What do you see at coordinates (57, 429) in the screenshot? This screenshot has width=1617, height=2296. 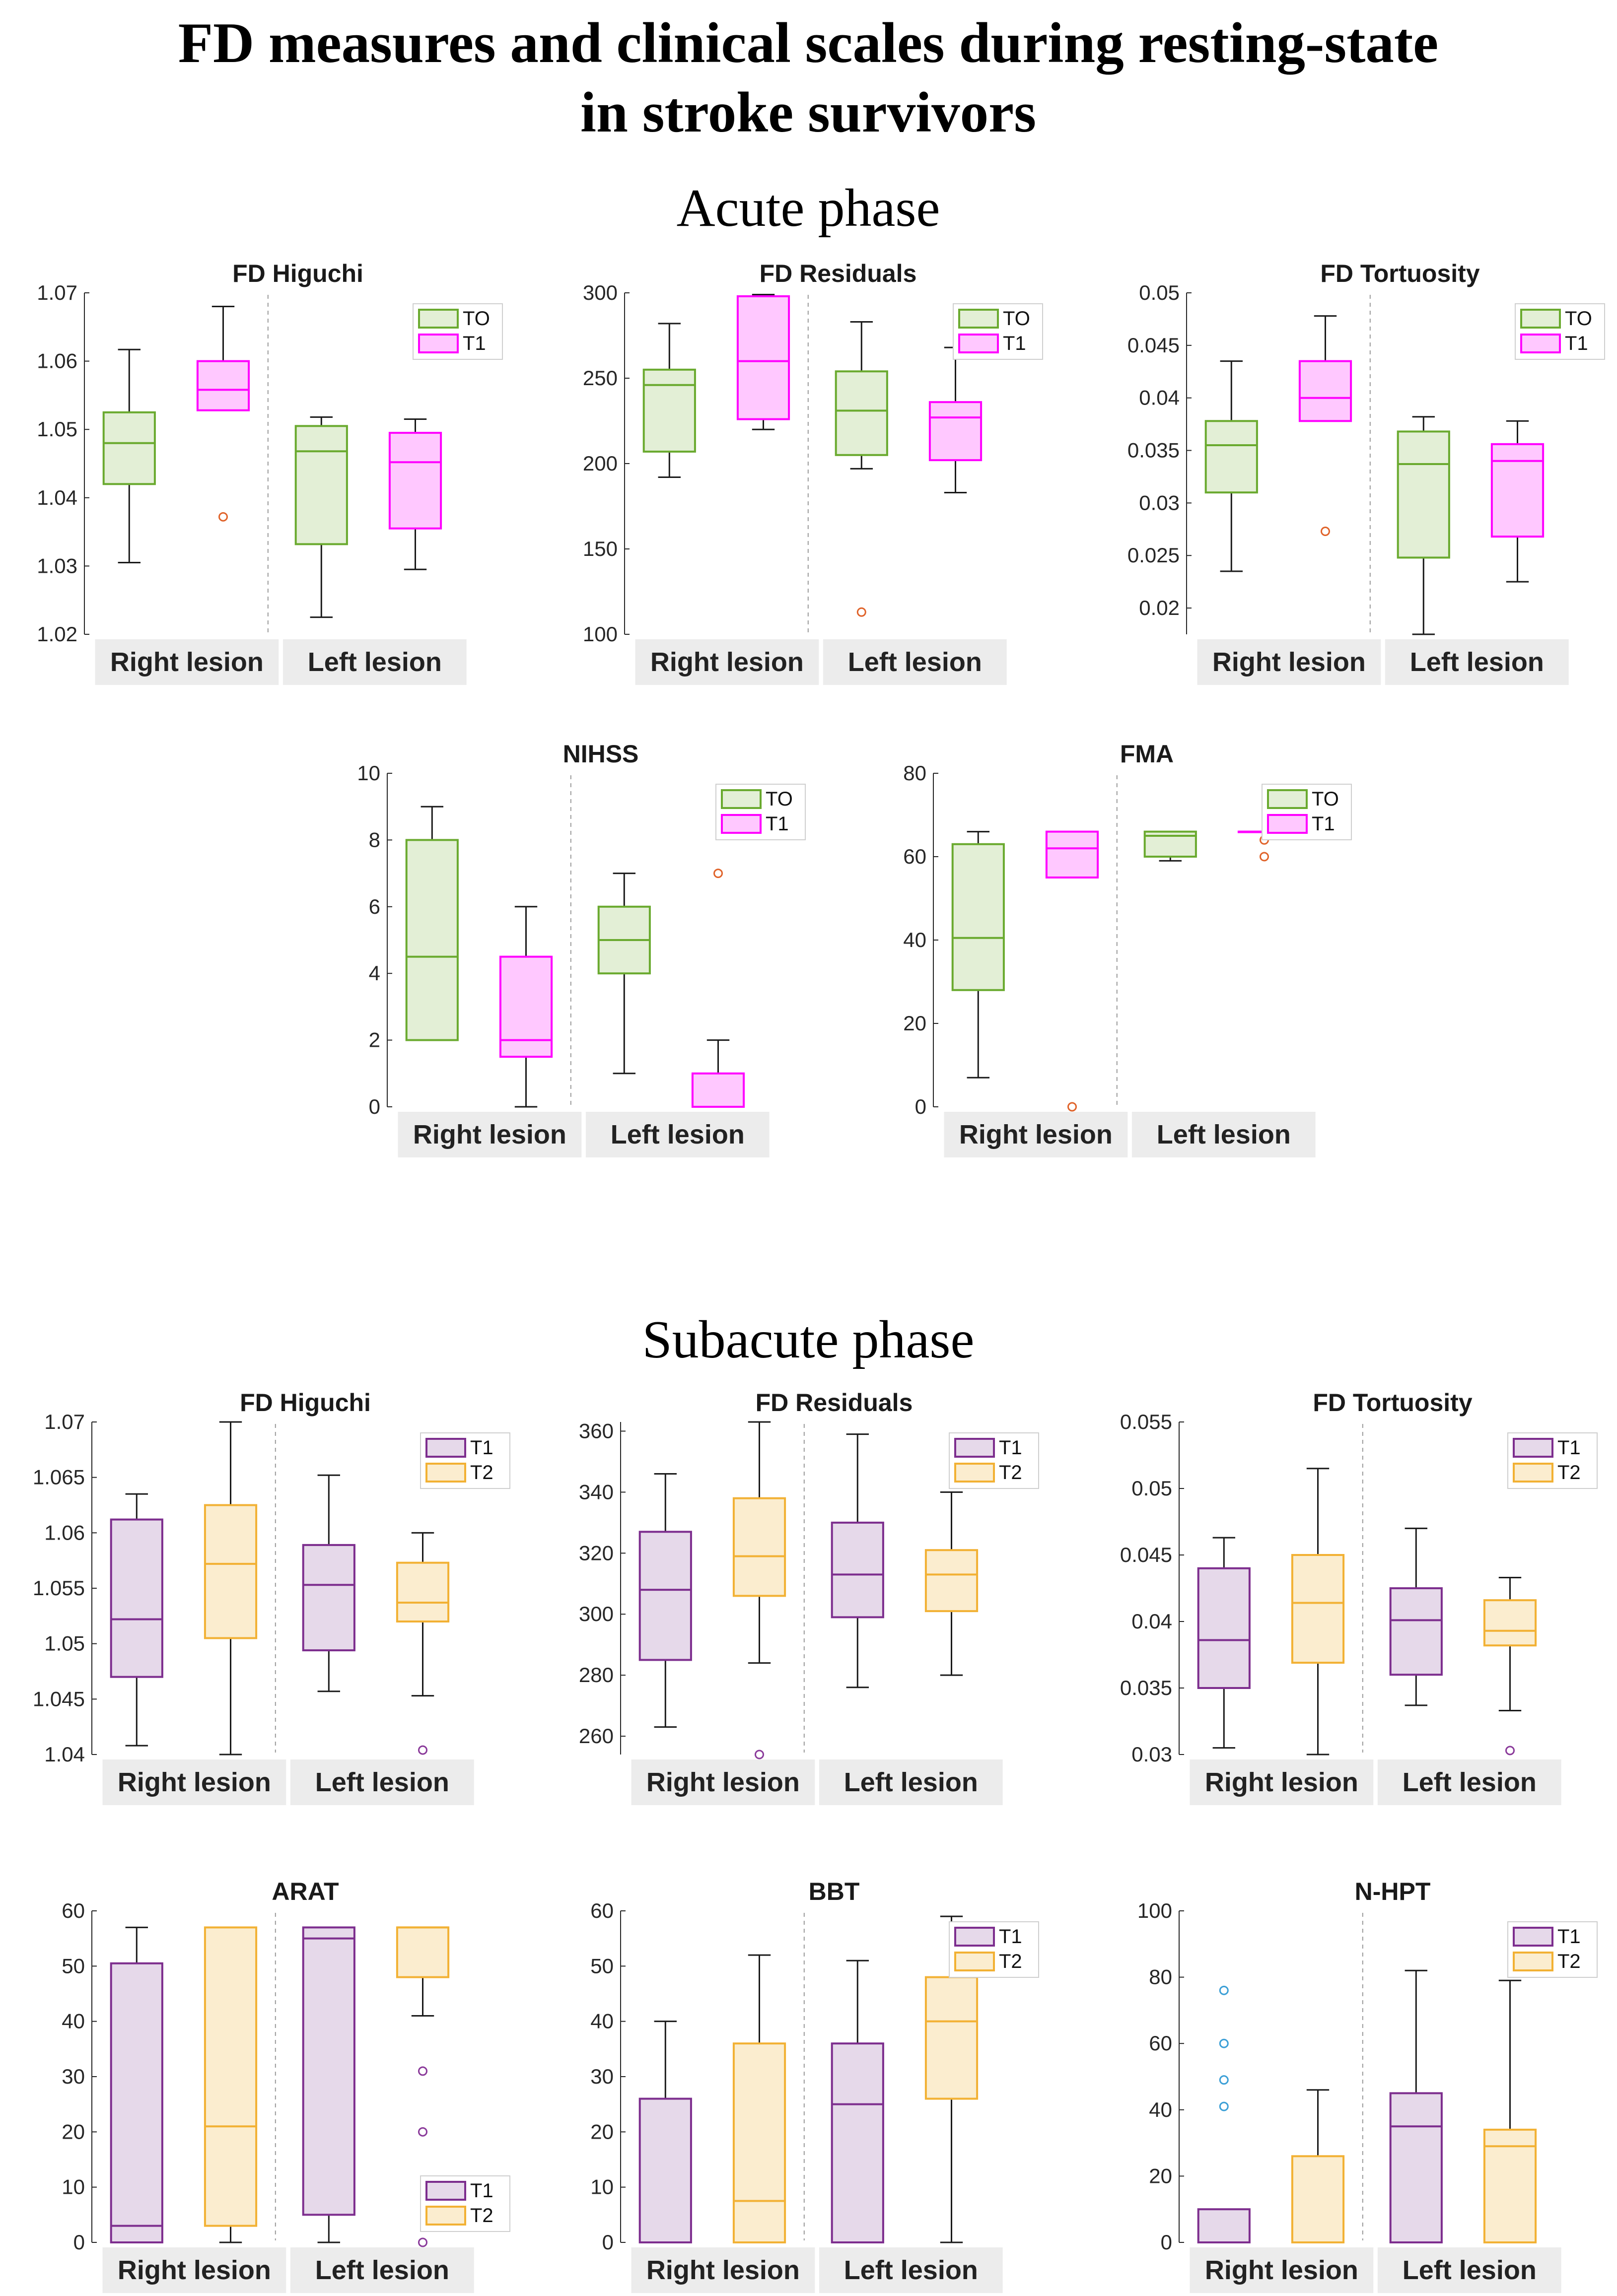 I see `acute-fd-higuchi-y-tick-label: 1.05` at bounding box center [57, 429].